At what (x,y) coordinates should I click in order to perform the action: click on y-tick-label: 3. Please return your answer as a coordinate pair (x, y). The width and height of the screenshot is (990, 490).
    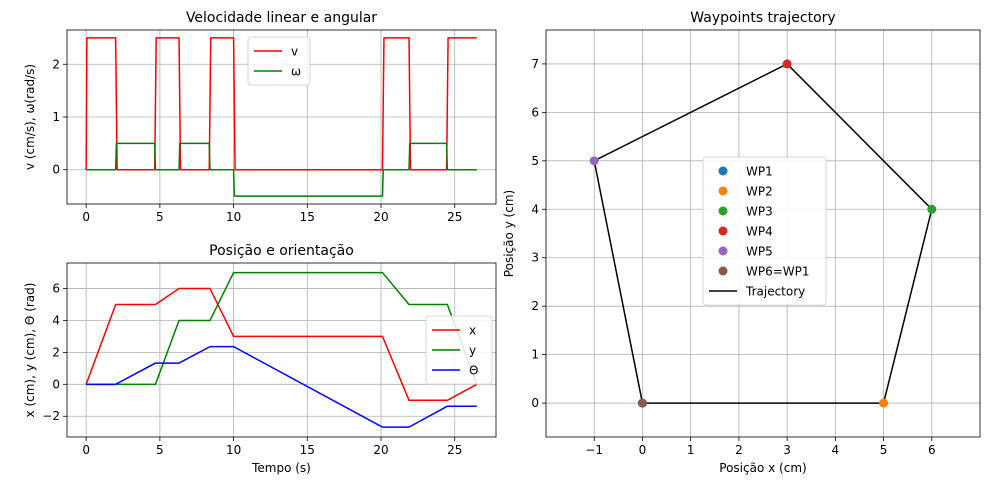
    Looking at the image, I should click on (535, 258).